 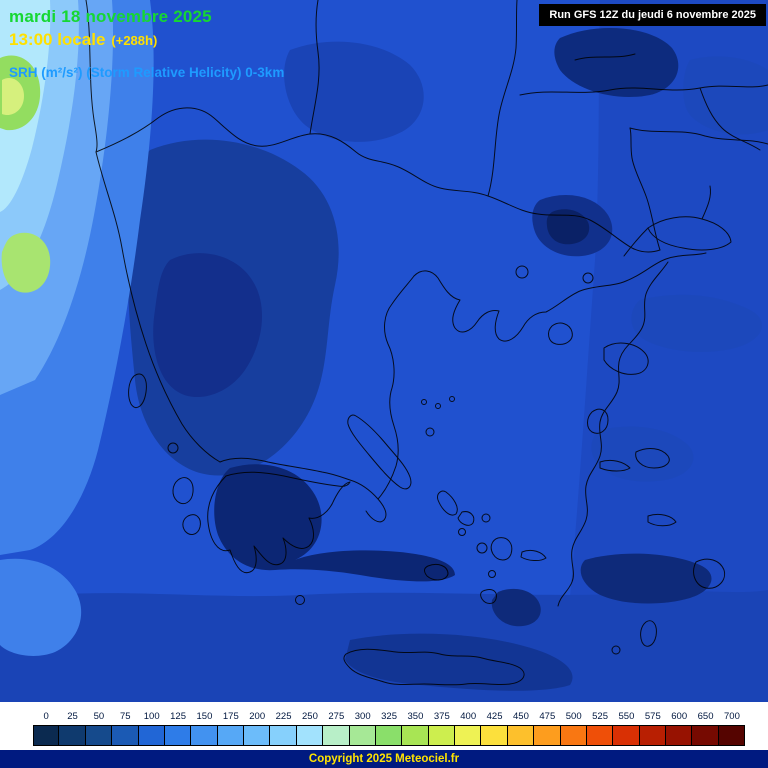 What do you see at coordinates (573, 716) in the screenshot?
I see `legend-value: 500` at bounding box center [573, 716].